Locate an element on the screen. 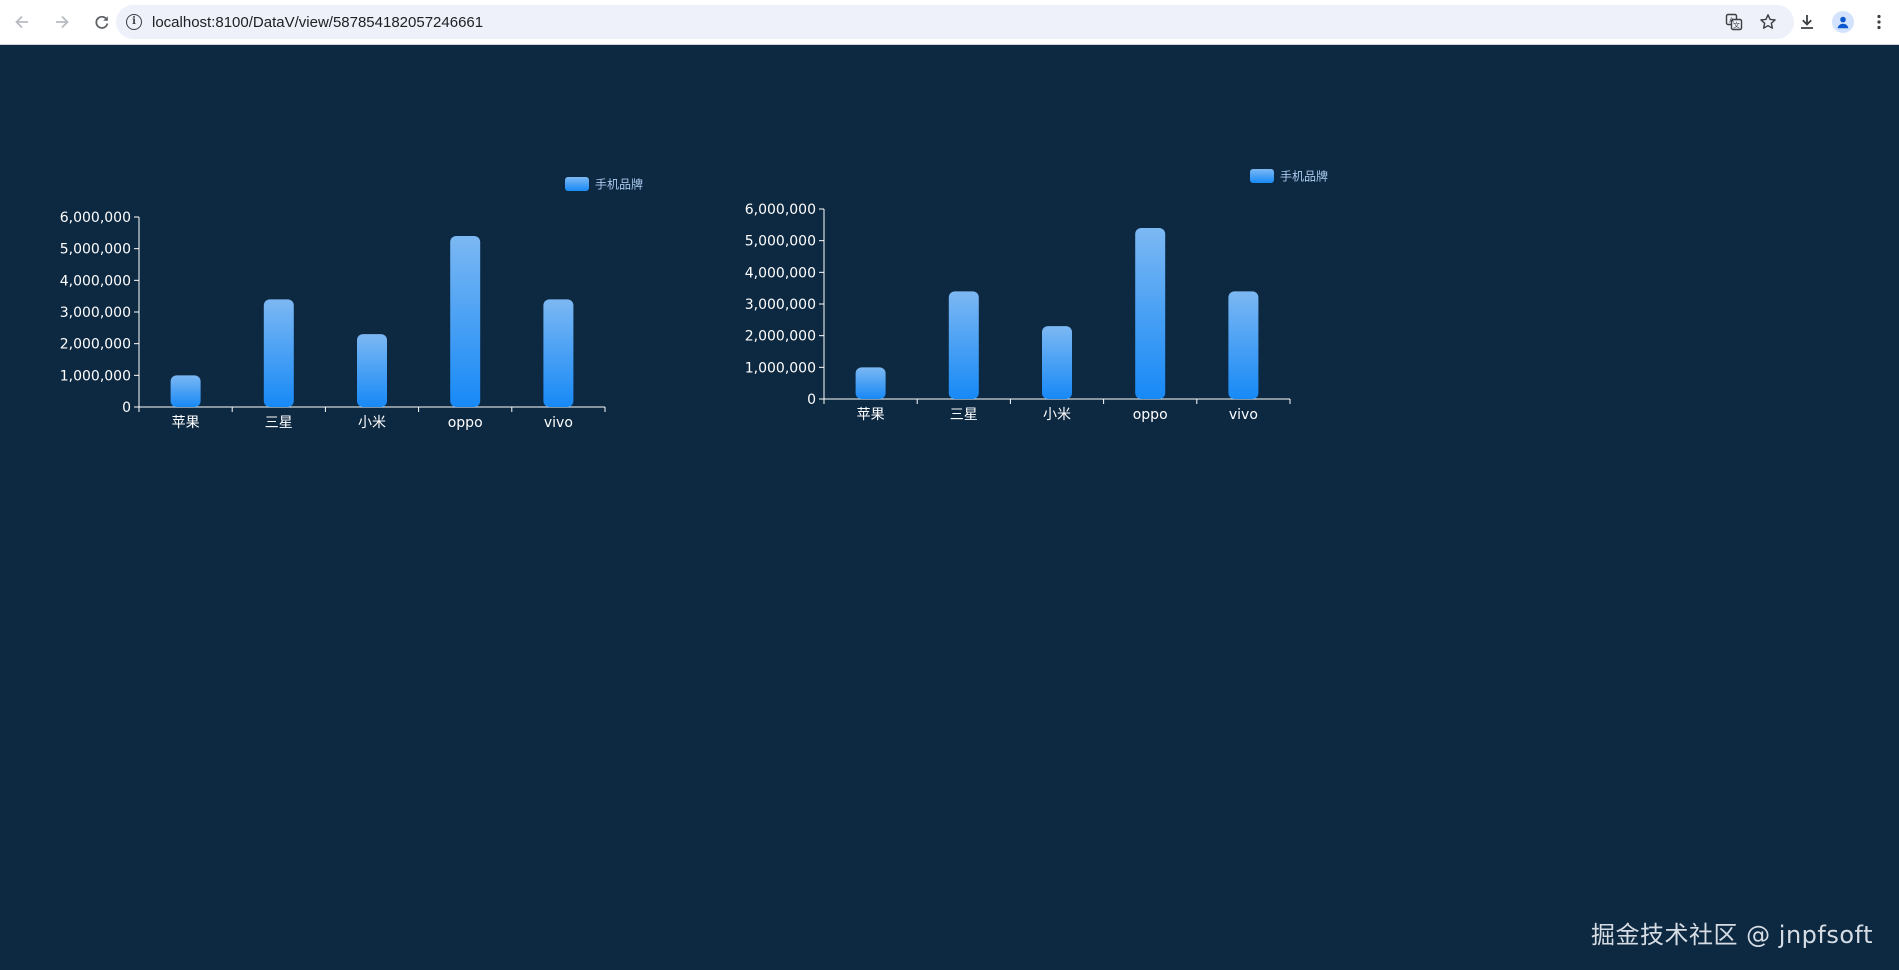 The height and width of the screenshot is (970, 1899). watermark-text: 掘金技术社区 @ jnpfsoft is located at coordinates (1732, 935).